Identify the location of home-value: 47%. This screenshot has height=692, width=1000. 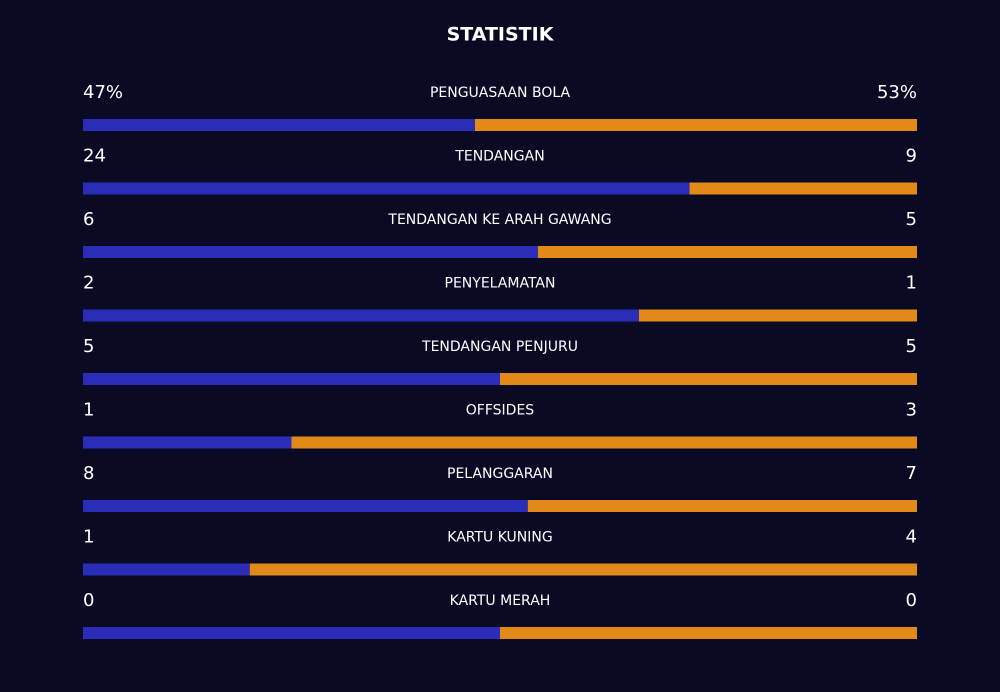
(103, 92).